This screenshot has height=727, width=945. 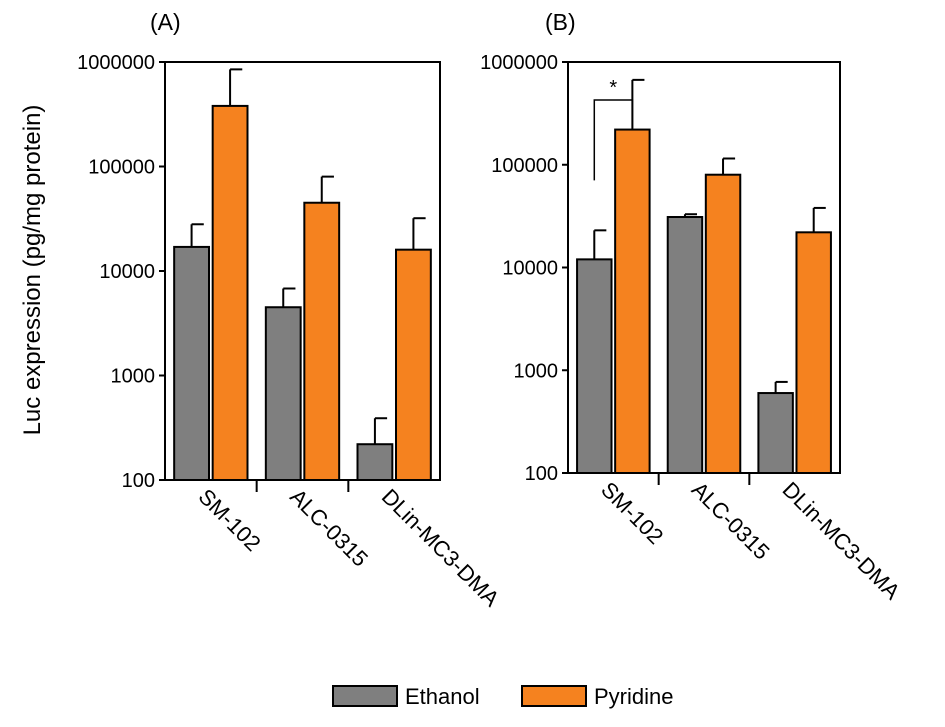 What do you see at coordinates (165, 22) in the screenshot?
I see `panel-label: (A)` at bounding box center [165, 22].